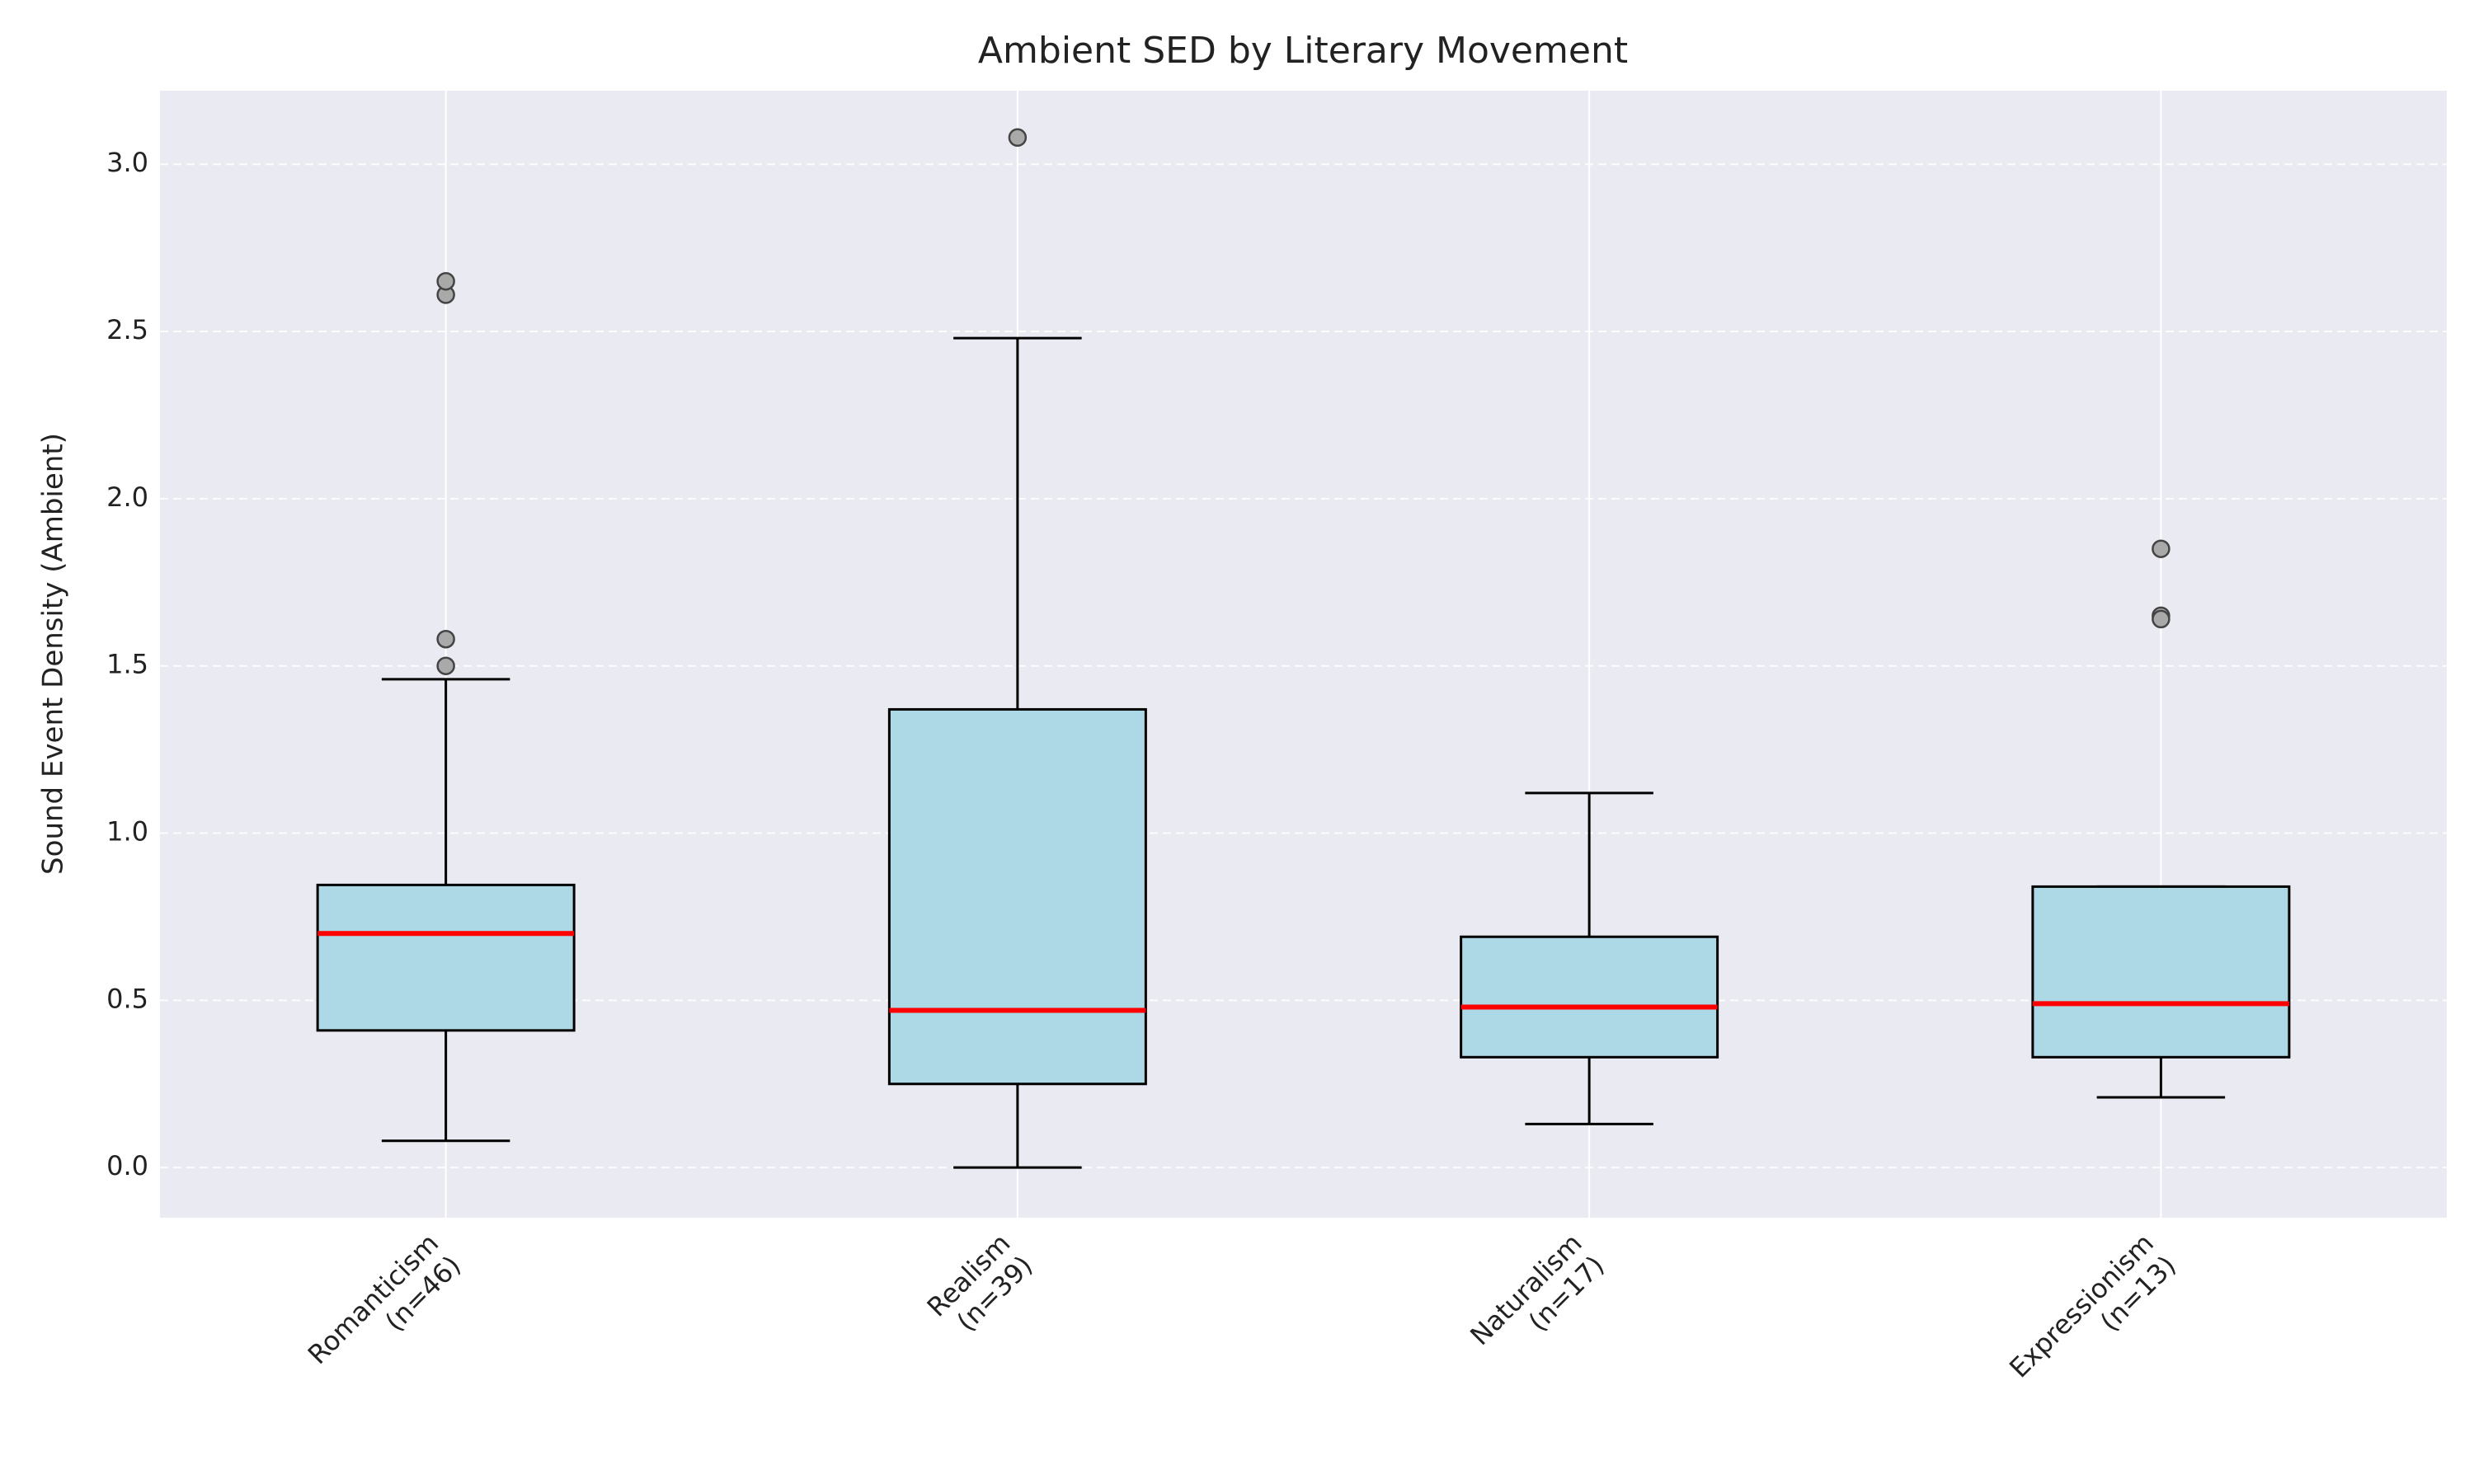 The height and width of the screenshot is (1484, 2474). I want to click on y-tick-label: 1.5, so click(127, 664).